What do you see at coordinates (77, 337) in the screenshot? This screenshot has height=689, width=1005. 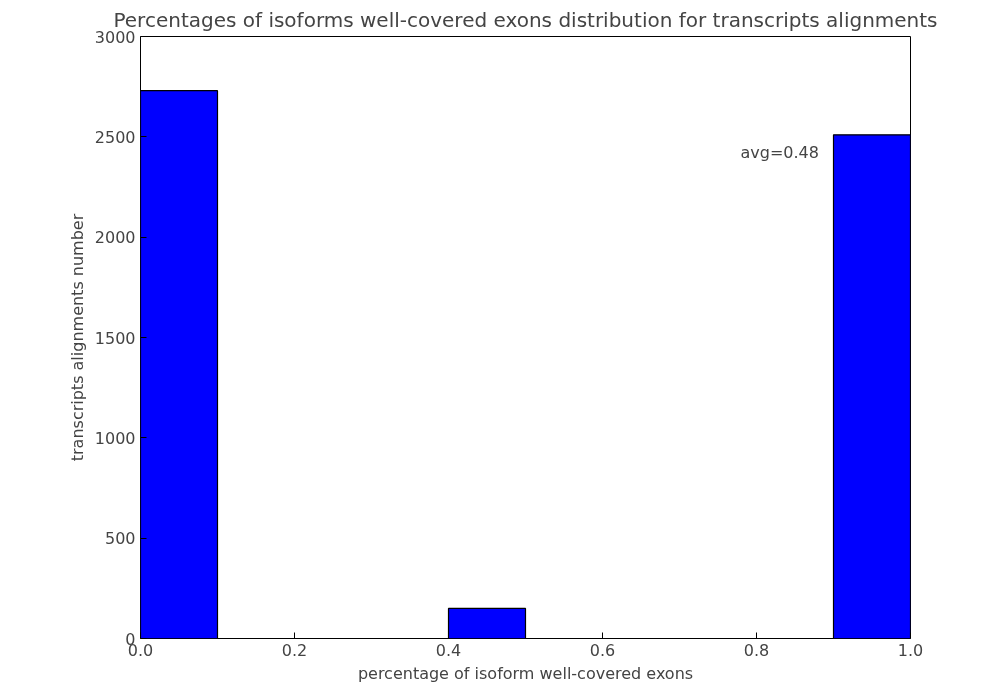 I see `y-axis-title: transcripts alignments number` at bounding box center [77, 337].